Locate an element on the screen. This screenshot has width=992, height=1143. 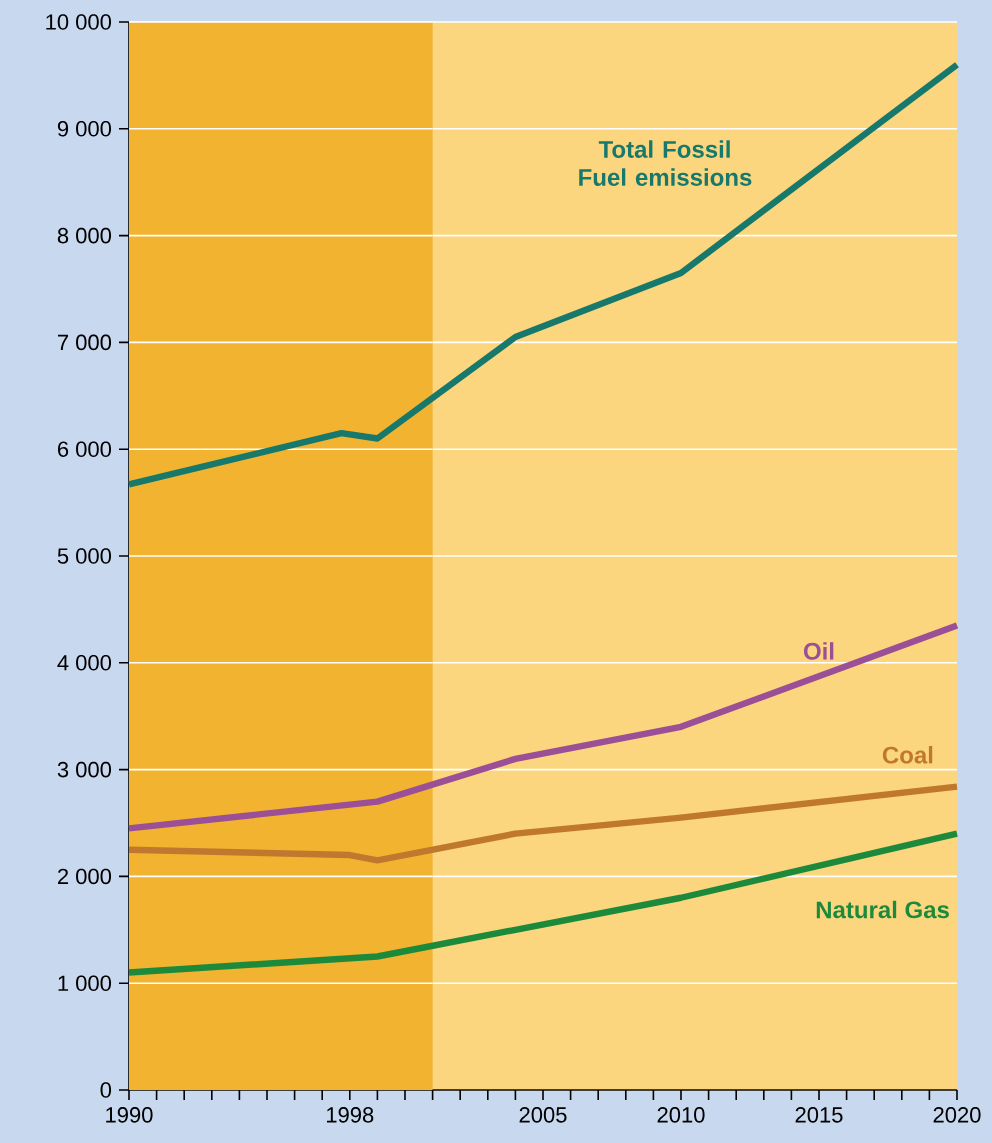
y-tick-label: 3 000 is located at coordinates (84, 769).